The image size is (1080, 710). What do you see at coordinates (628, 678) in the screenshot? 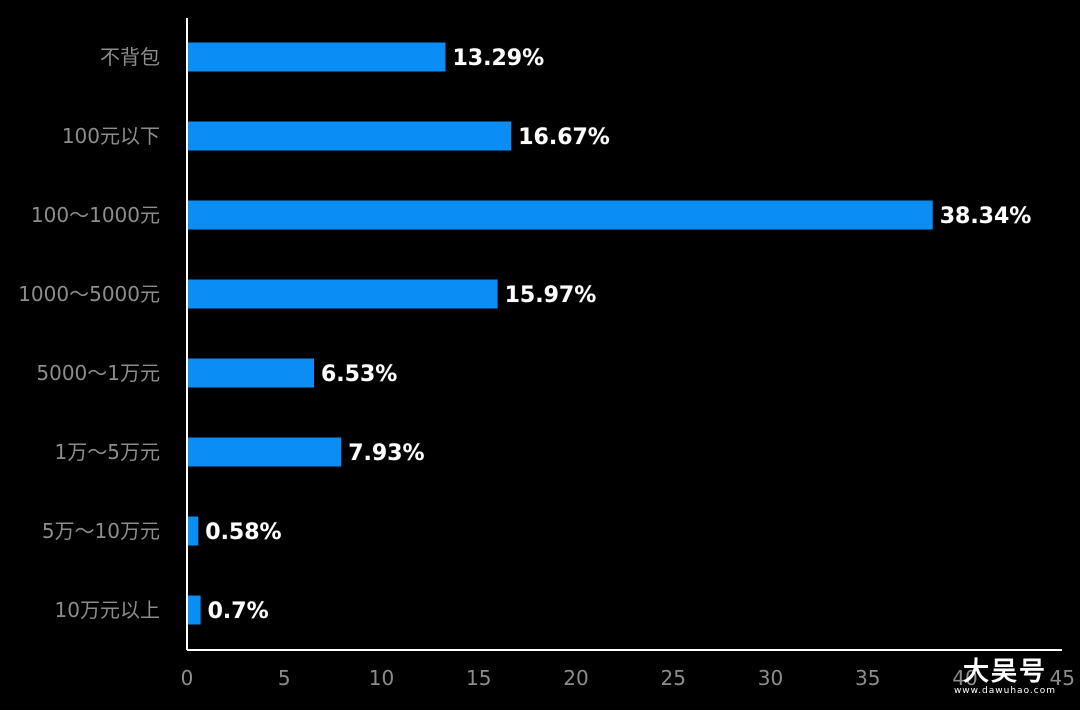
I see `x-axis-ticks: 0 5 10 15 20 25 30 35 40 45` at bounding box center [628, 678].